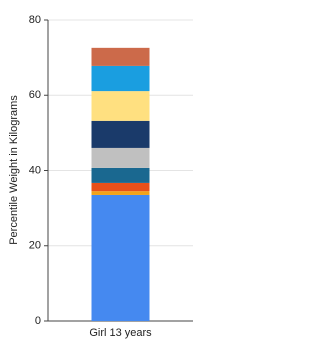 This screenshot has width=320, height=350. What do you see at coordinates (35, 95) in the screenshot?
I see `y-tick-label: 60` at bounding box center [35, 95].